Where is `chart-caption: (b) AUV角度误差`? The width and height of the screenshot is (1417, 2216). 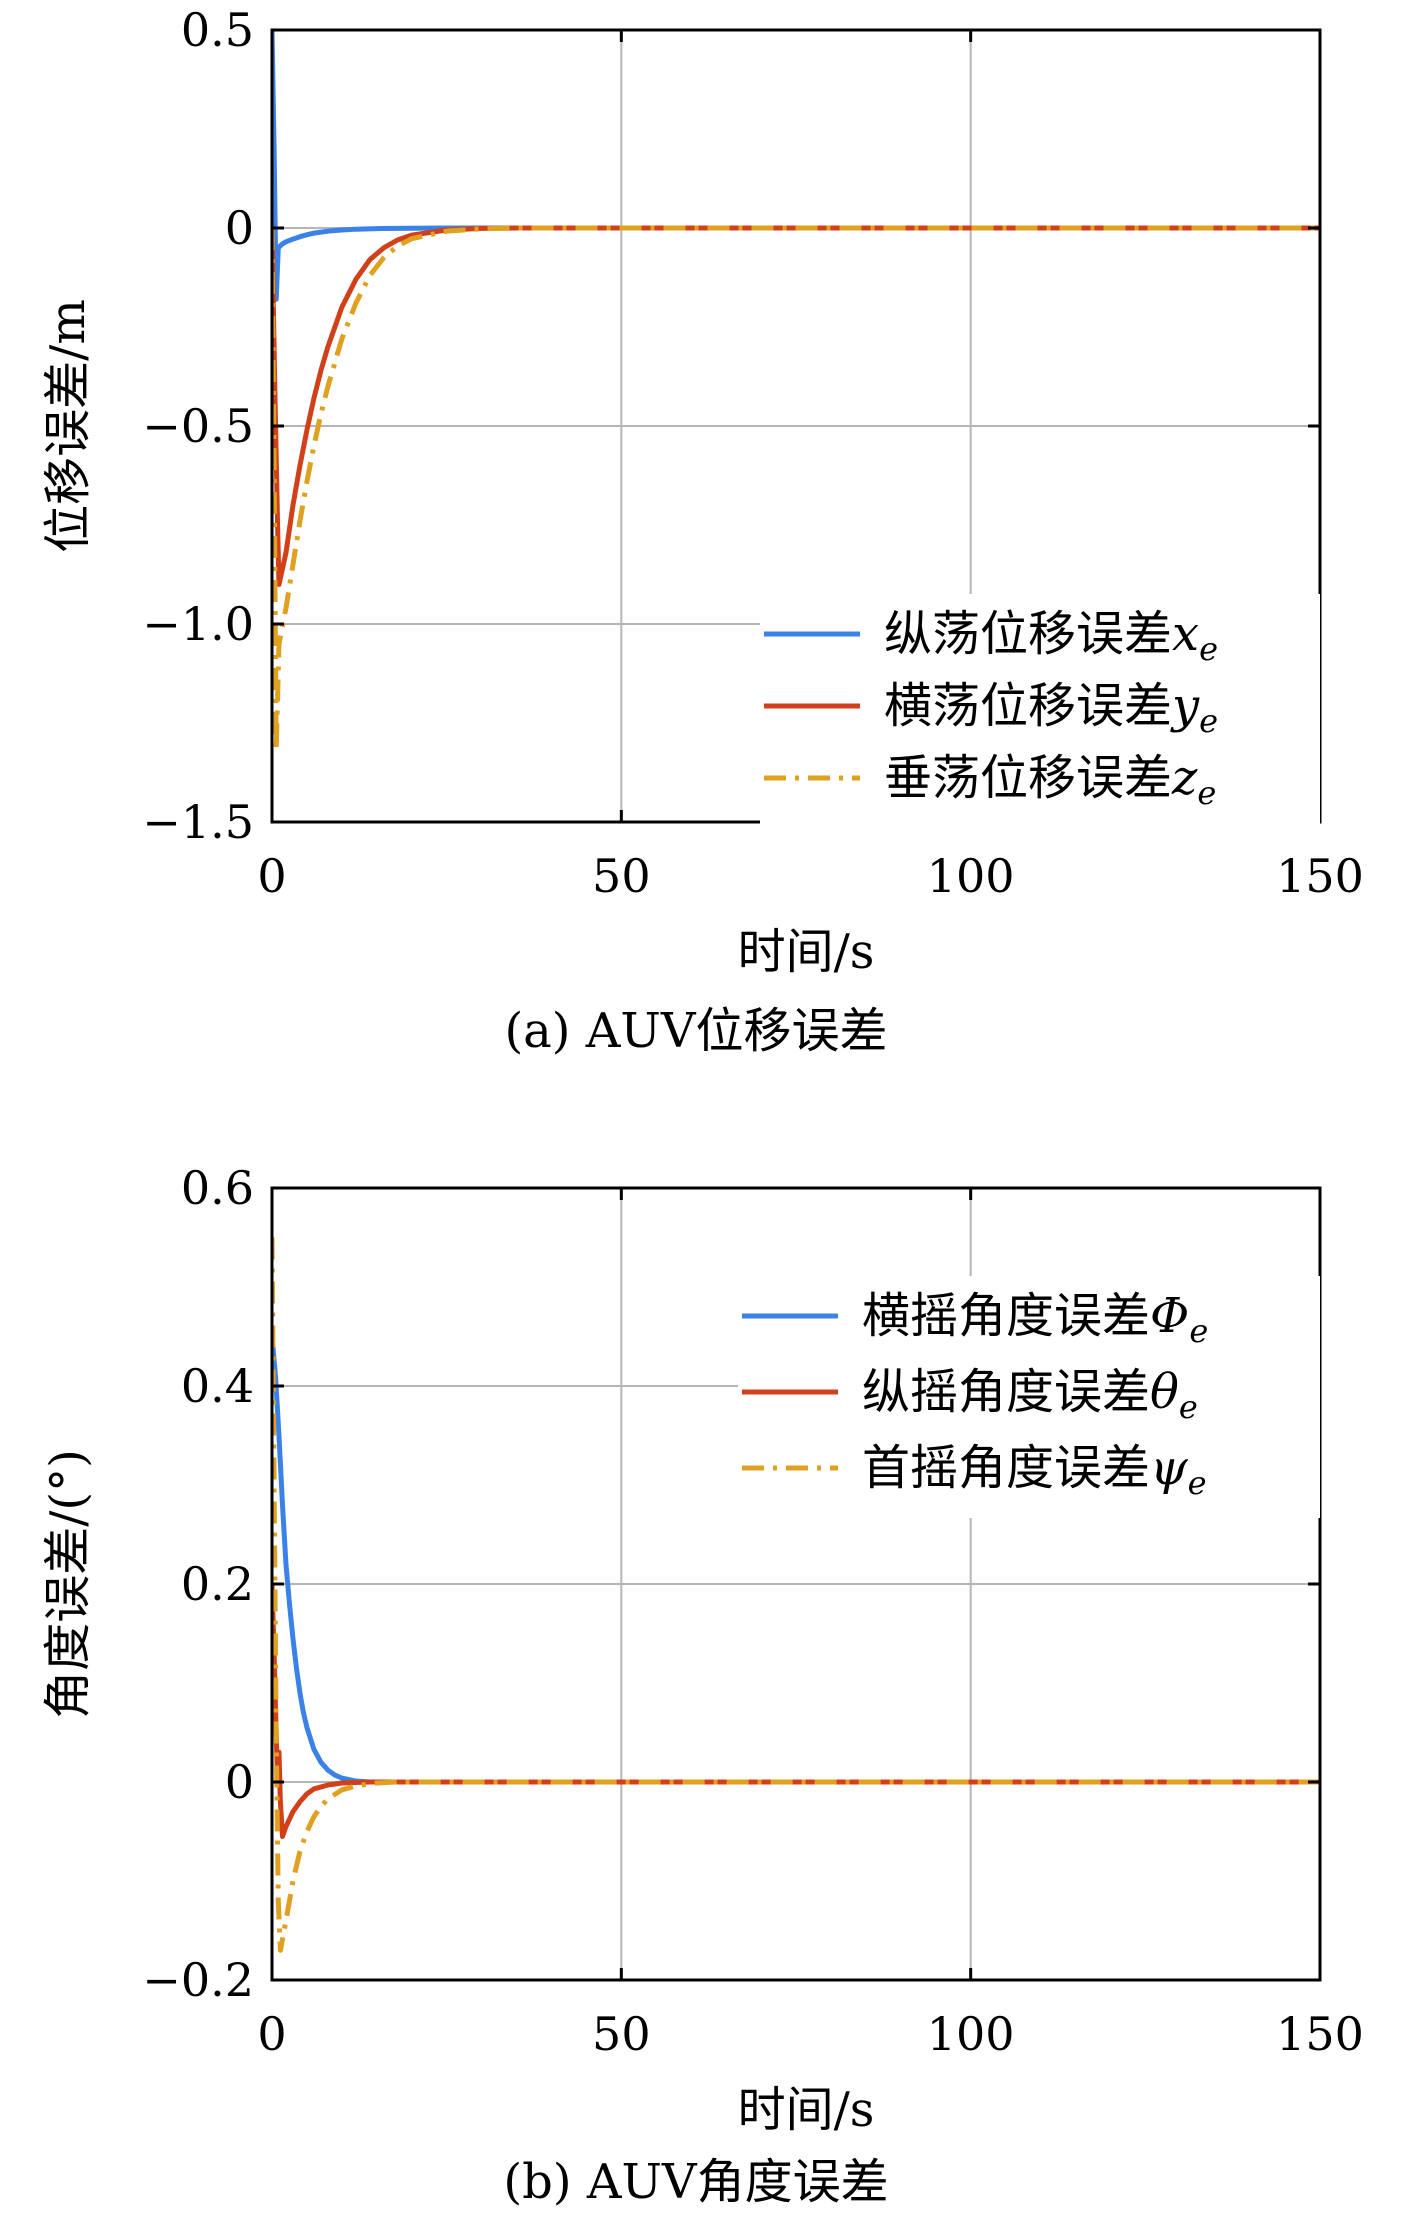 chart-caption: (b) AUV角度误差 is located at coordinates (695, 2182).